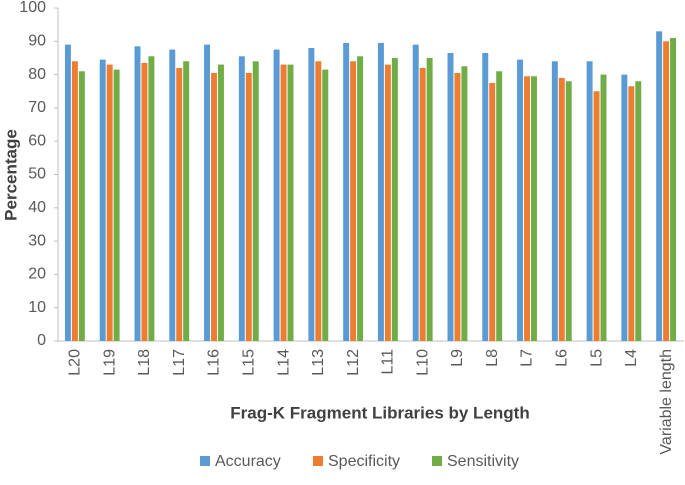 This screenshot has height=485, width=685. What do you see at coordinates (483, 461) in the screenshot?
I see `legend-label: Sensitivity` at bounding box center [483, 461].